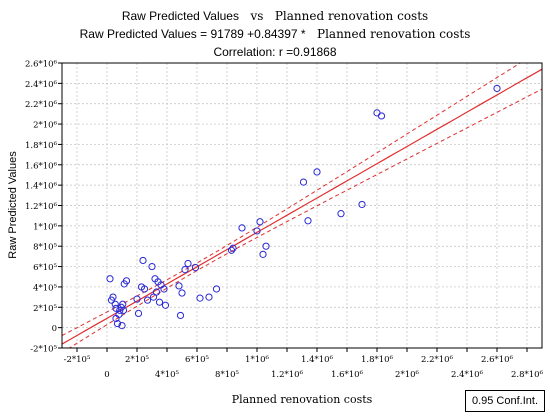 This screenshot has height=417, width=550. What do you see at coordinates (497, 360) in the screenshot?
I see `x-tick-label: 2.6*10⁶` at bounding box center [497, 360].